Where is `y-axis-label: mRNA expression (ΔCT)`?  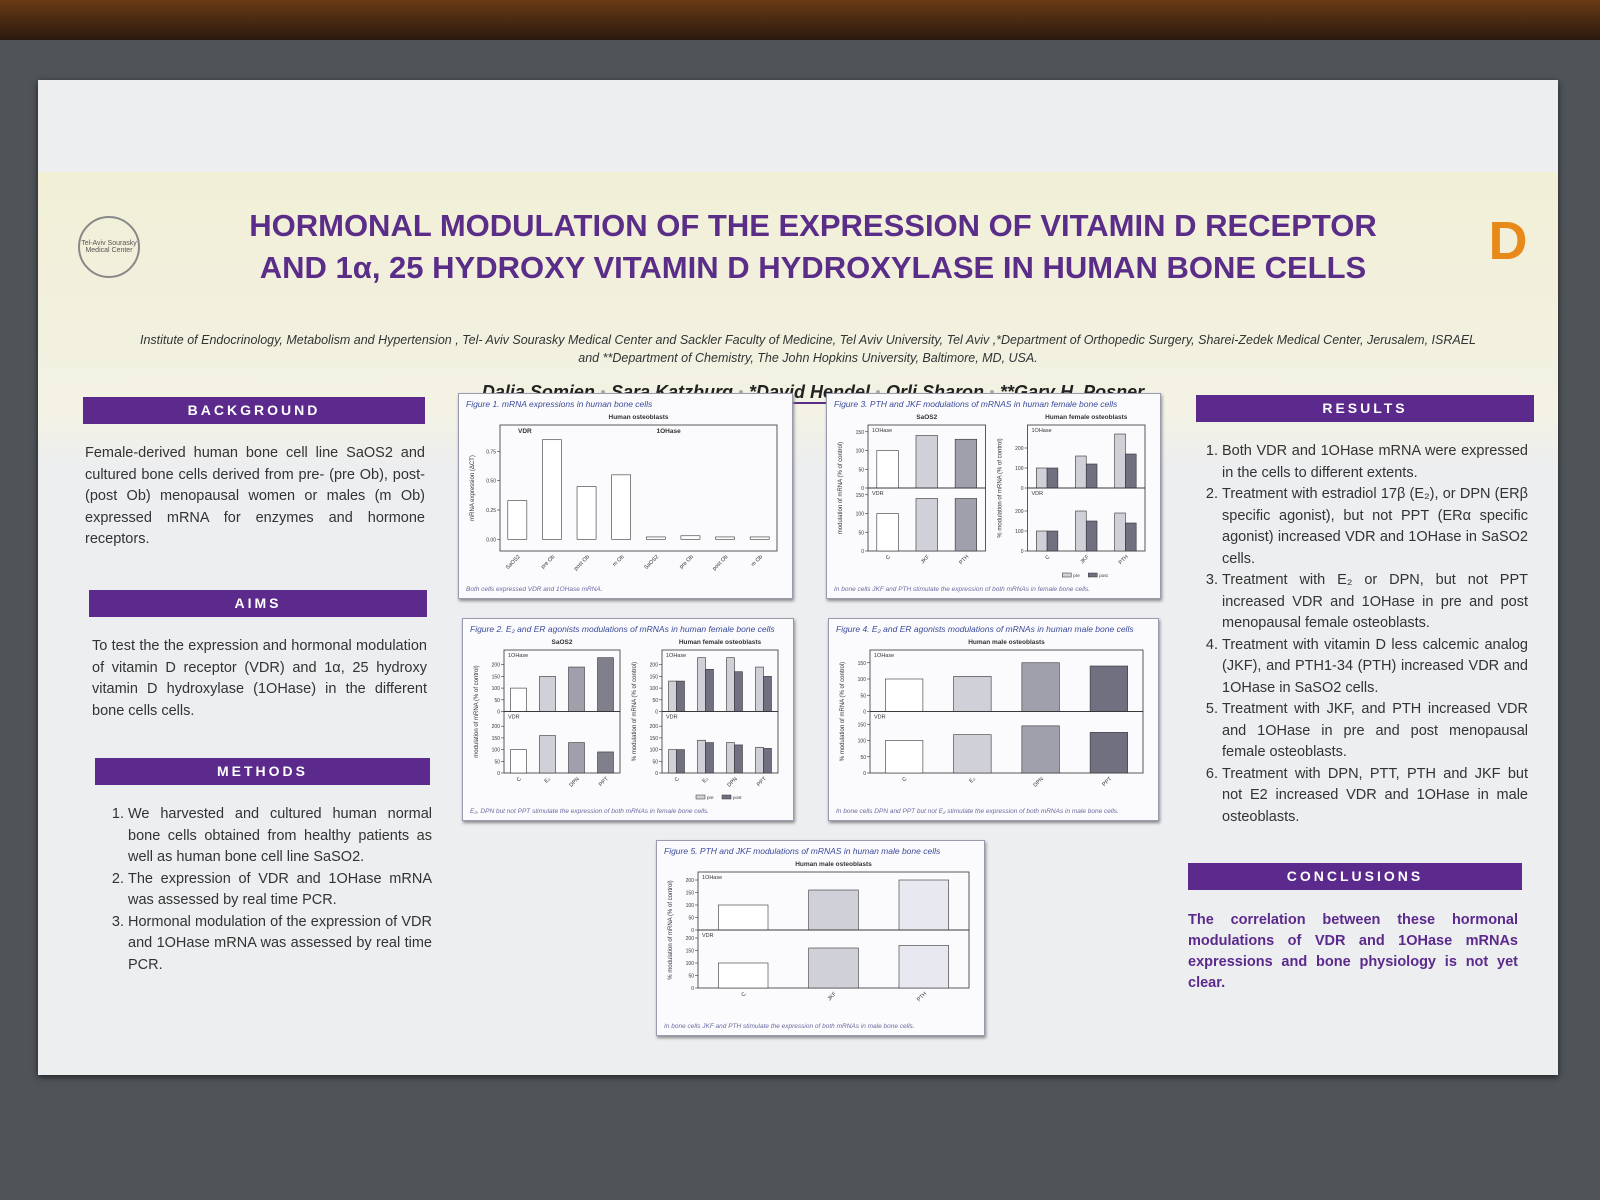 y-axis-label: mRNA expression (ΔCT) is located at coordinates (473, 488).